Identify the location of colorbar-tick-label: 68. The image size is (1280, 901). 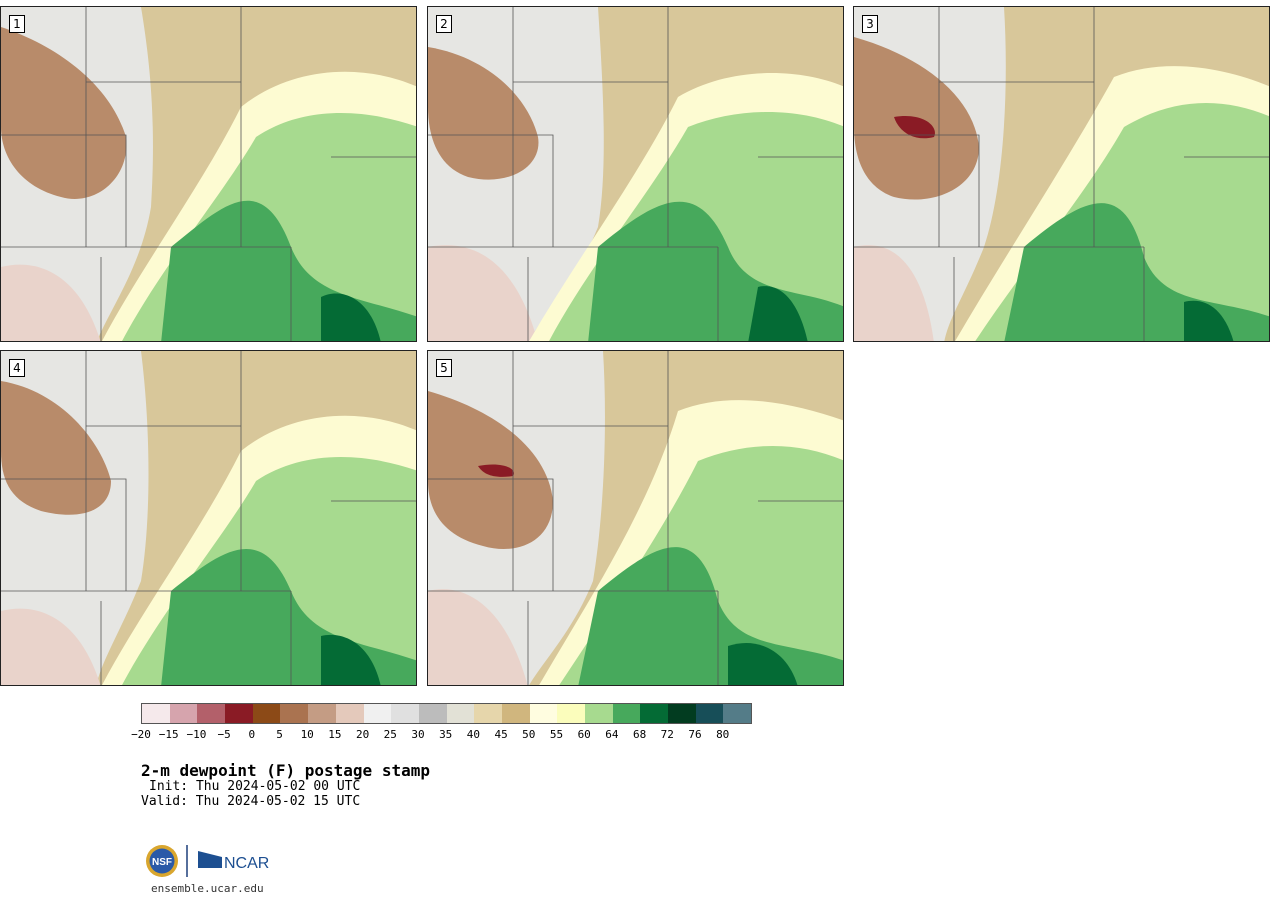
(639, 734).